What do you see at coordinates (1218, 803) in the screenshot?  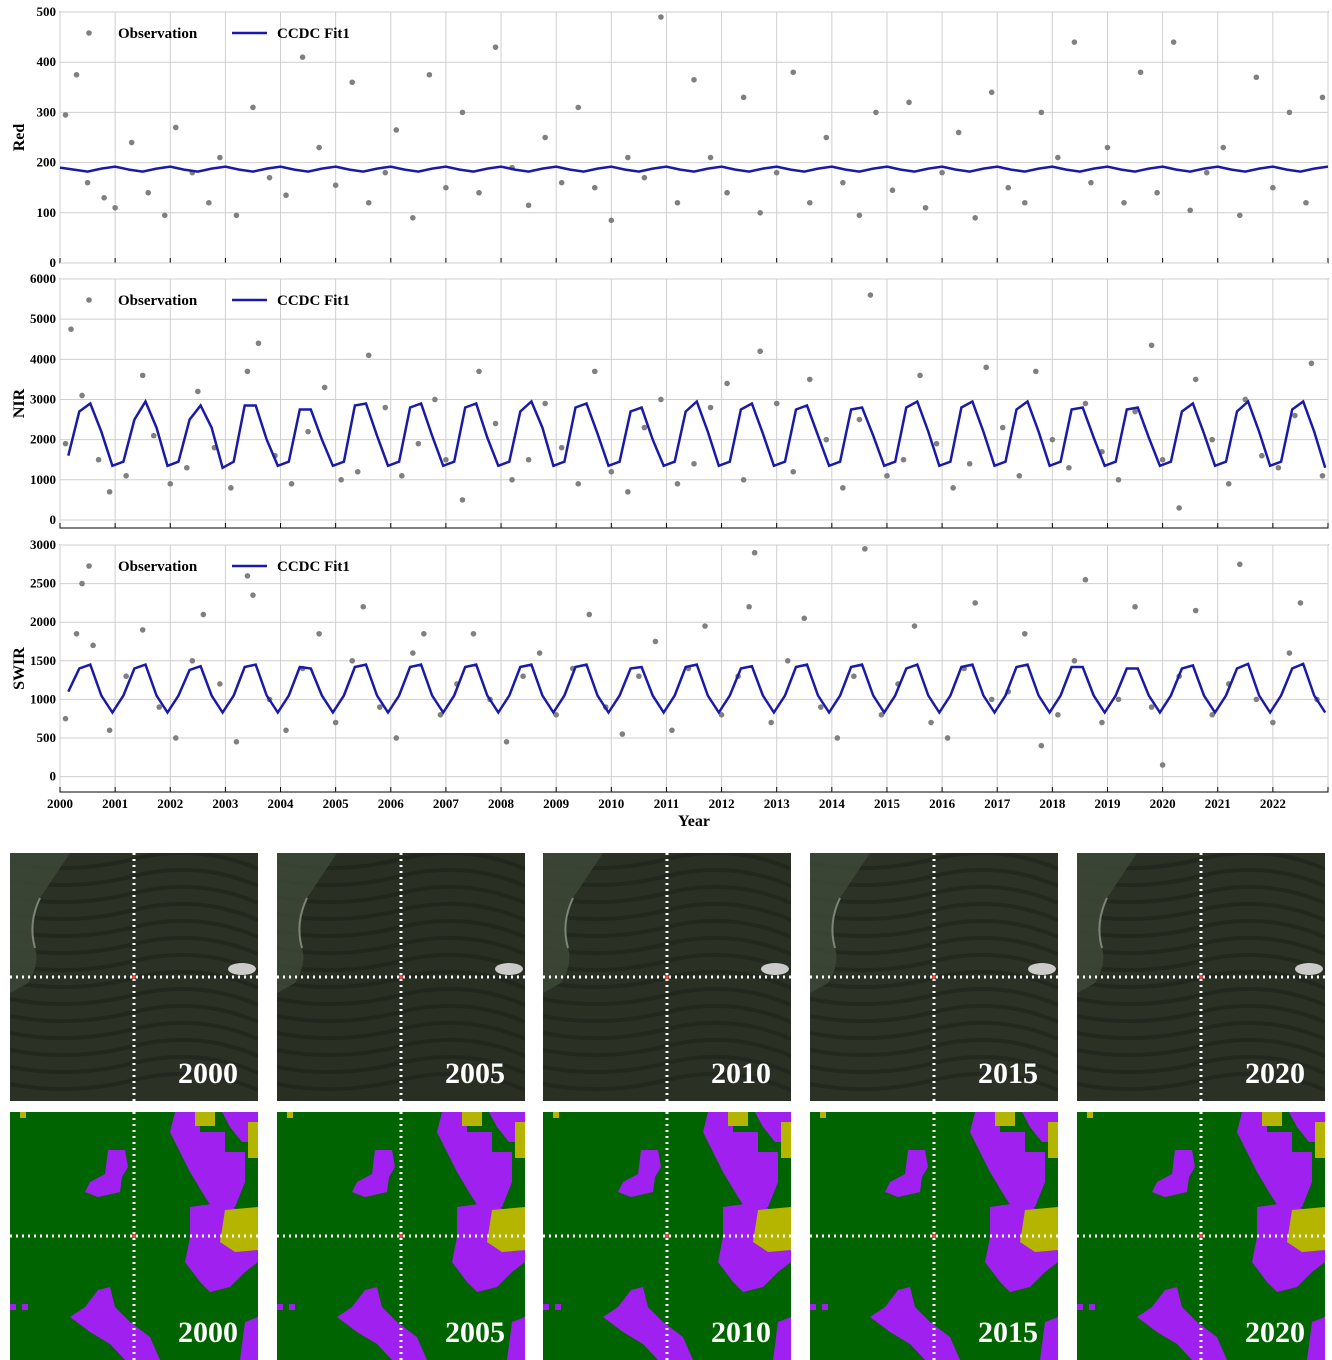 I see `x-tick-label: 2021` at bounding box center [1218, 803].